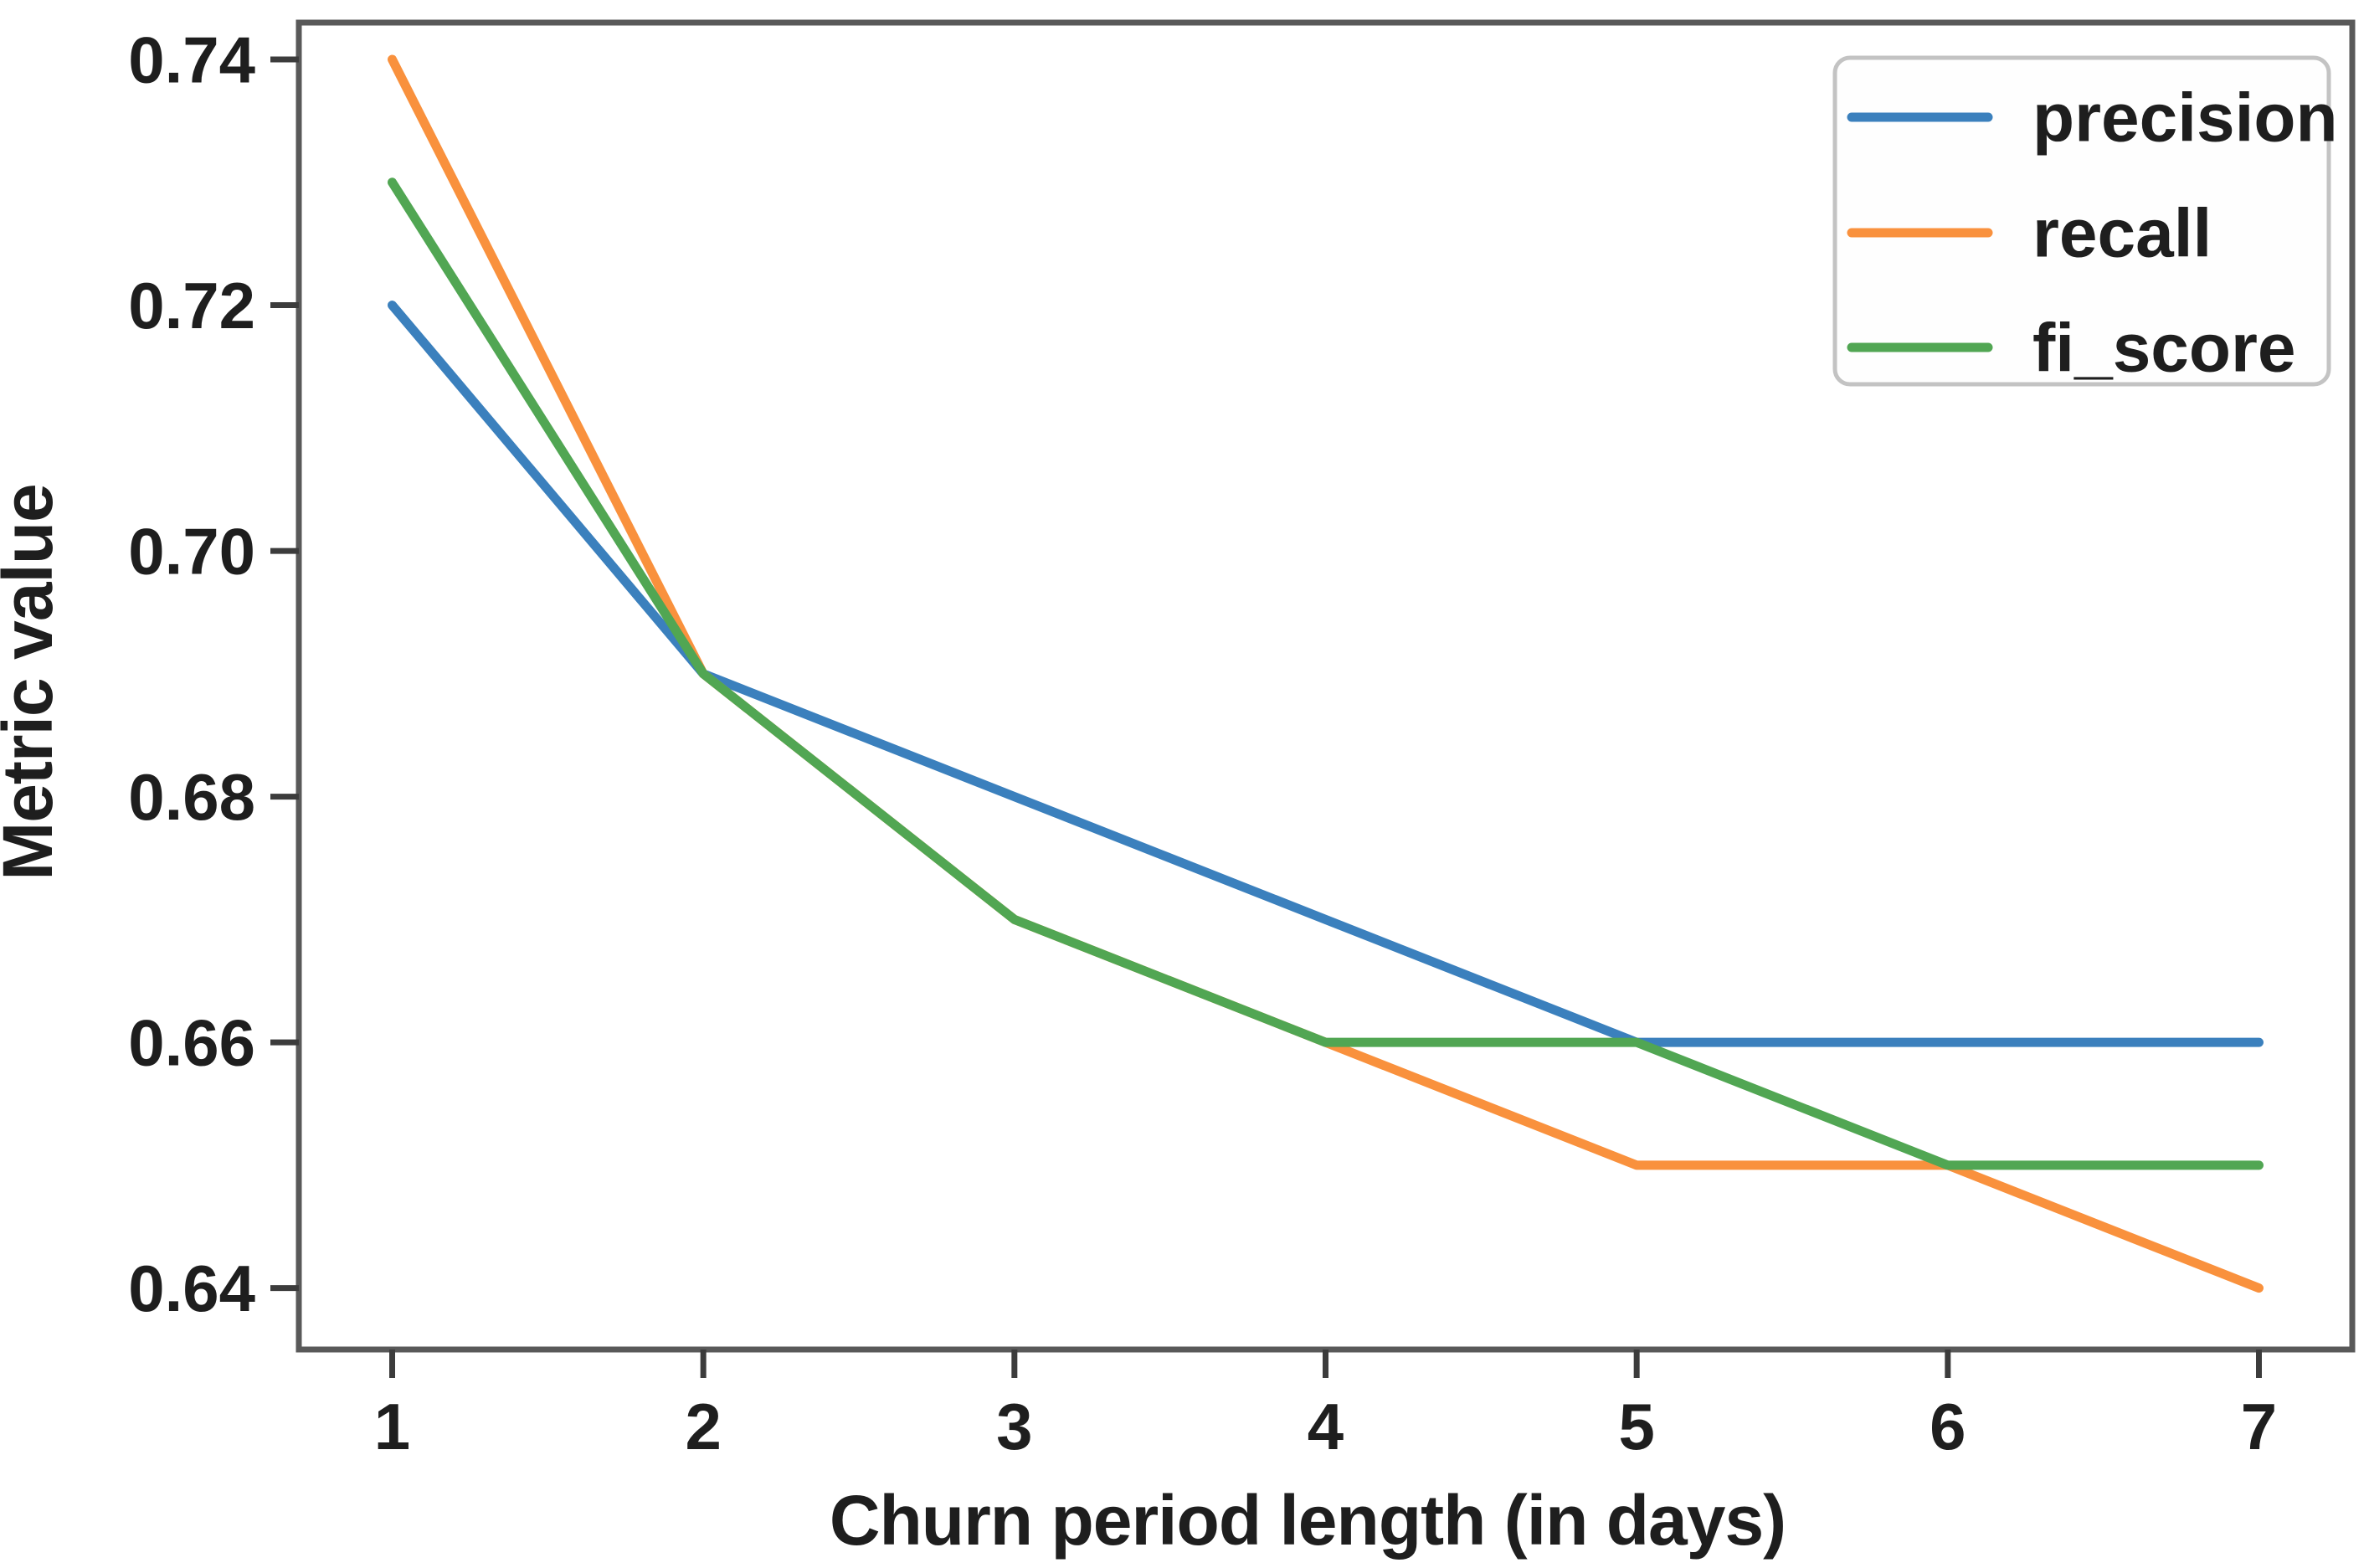 The image size is (2369, 1568). Describe the element at coordinates (1326, 1426) in the screenshot. I see `x-tick-label: 4` at that location.